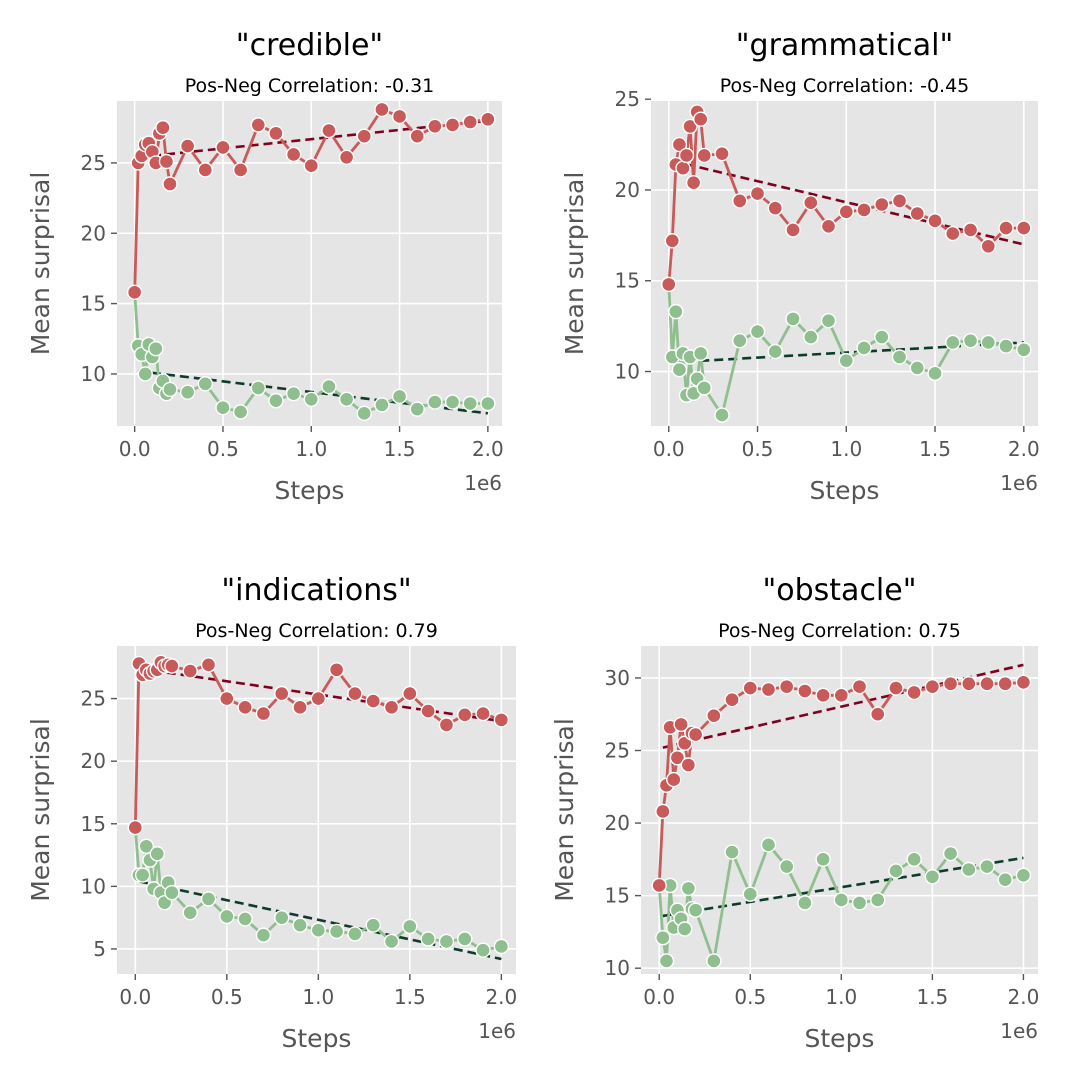  What do you see at coordinates (627, 281) in the screenshot?
I see `y-tick-label: 15` at bounding box center [627, 281].